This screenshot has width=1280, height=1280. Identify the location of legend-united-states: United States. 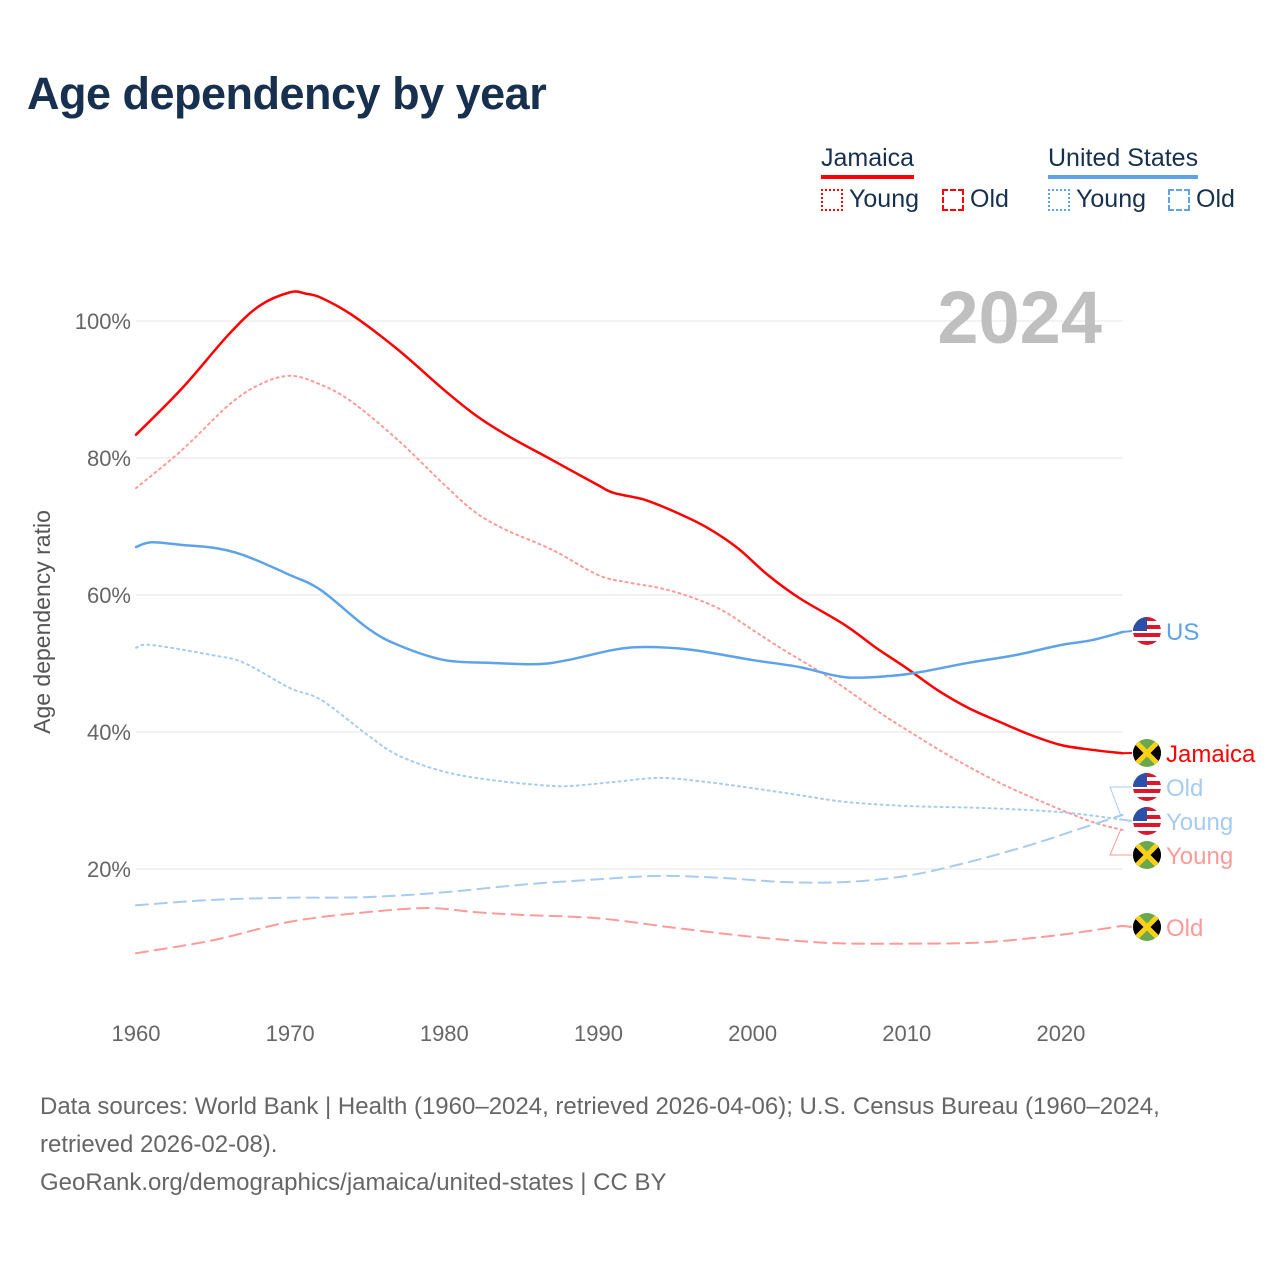
(1123, 161).